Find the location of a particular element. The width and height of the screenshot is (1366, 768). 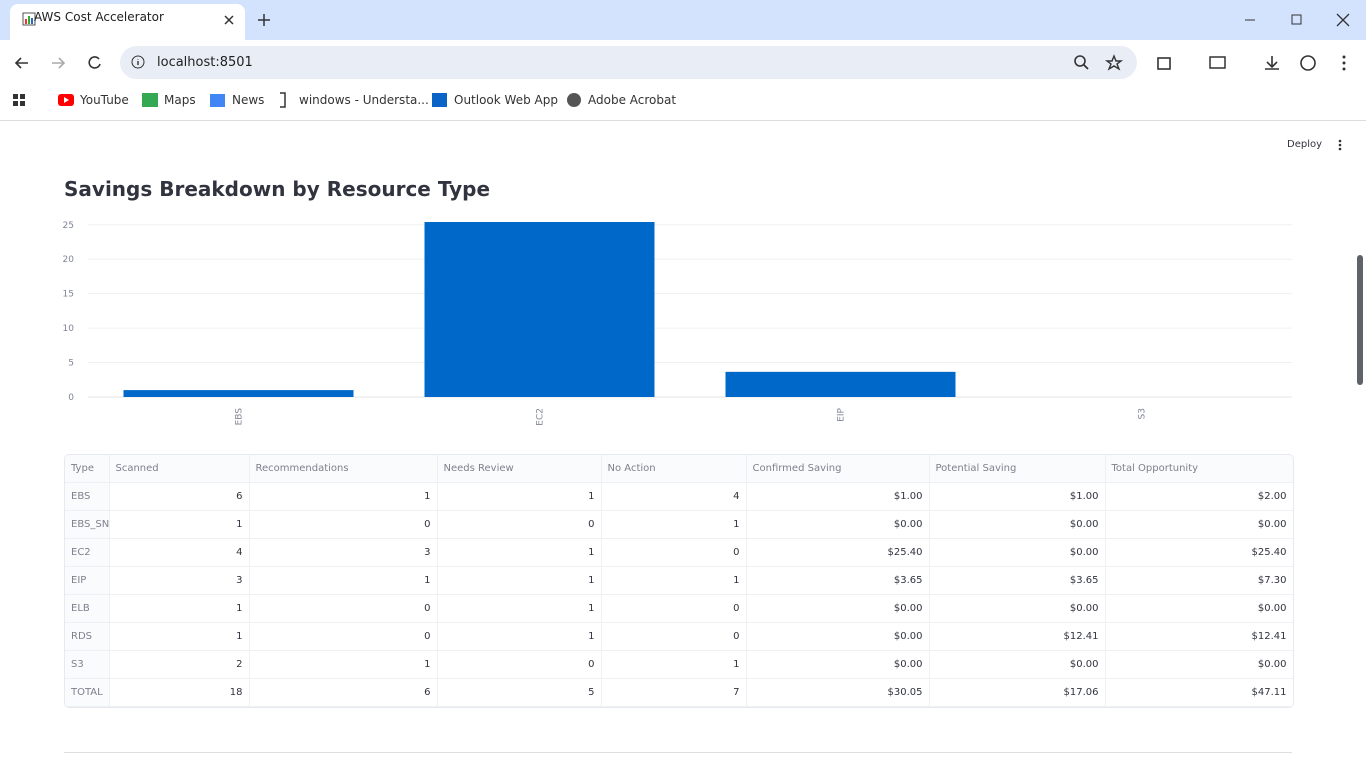

table-cell: $3.65 is located at coordinates (838, 580).